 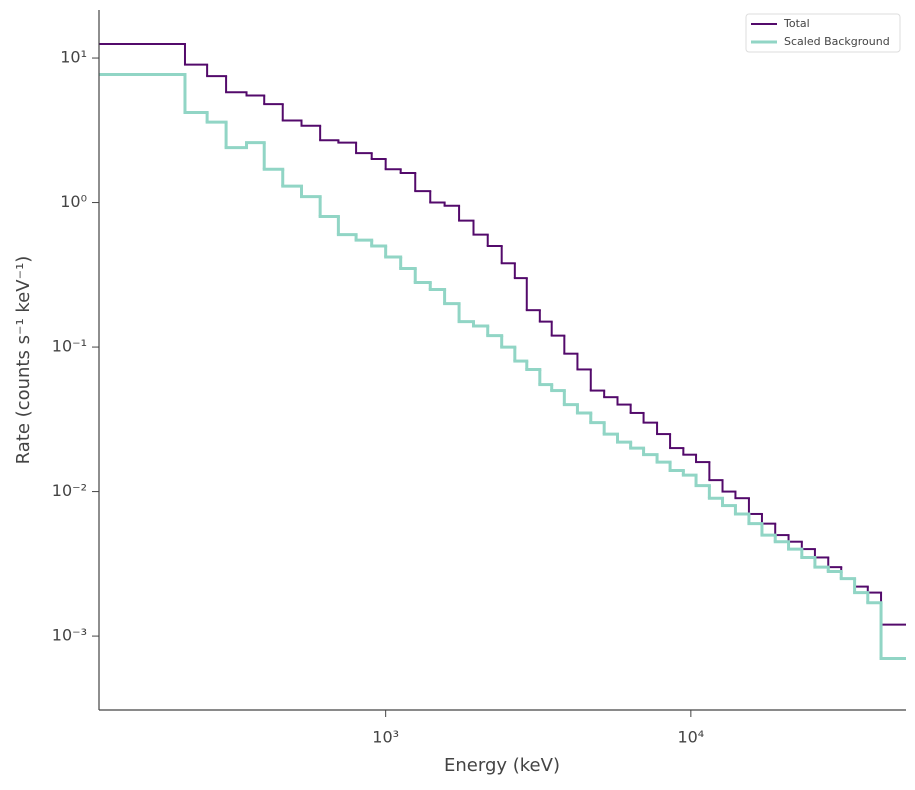 What do you see at coordinates (69, 490) in the screenshot?
I see `y-tick-label: 10⁻²` at bounding box center [69, 490].